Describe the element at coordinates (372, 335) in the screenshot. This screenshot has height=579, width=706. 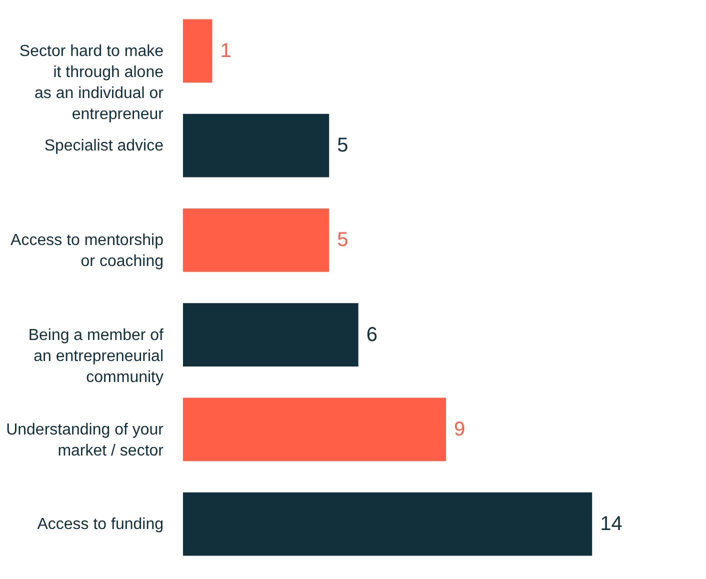
I see `data-label: 6` at that location.